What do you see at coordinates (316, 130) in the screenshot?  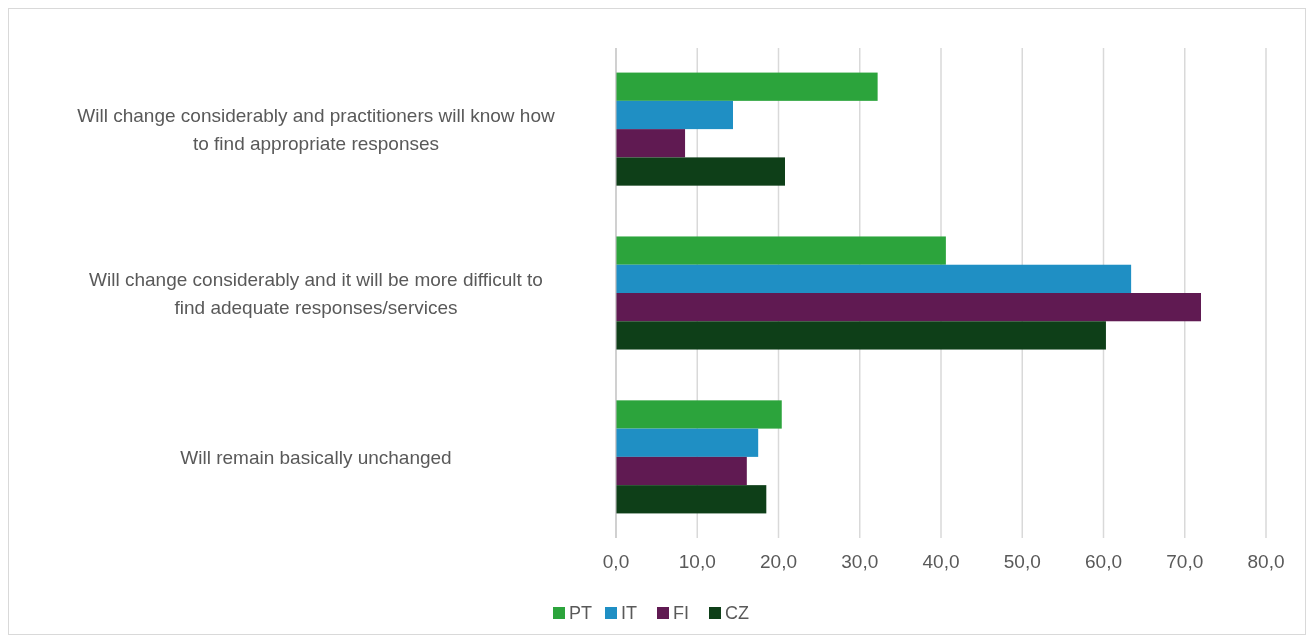 I see `y-tick-label: Will change considerably and practitioners will know how to find appropriate responses` at bounding box center [316, 130].